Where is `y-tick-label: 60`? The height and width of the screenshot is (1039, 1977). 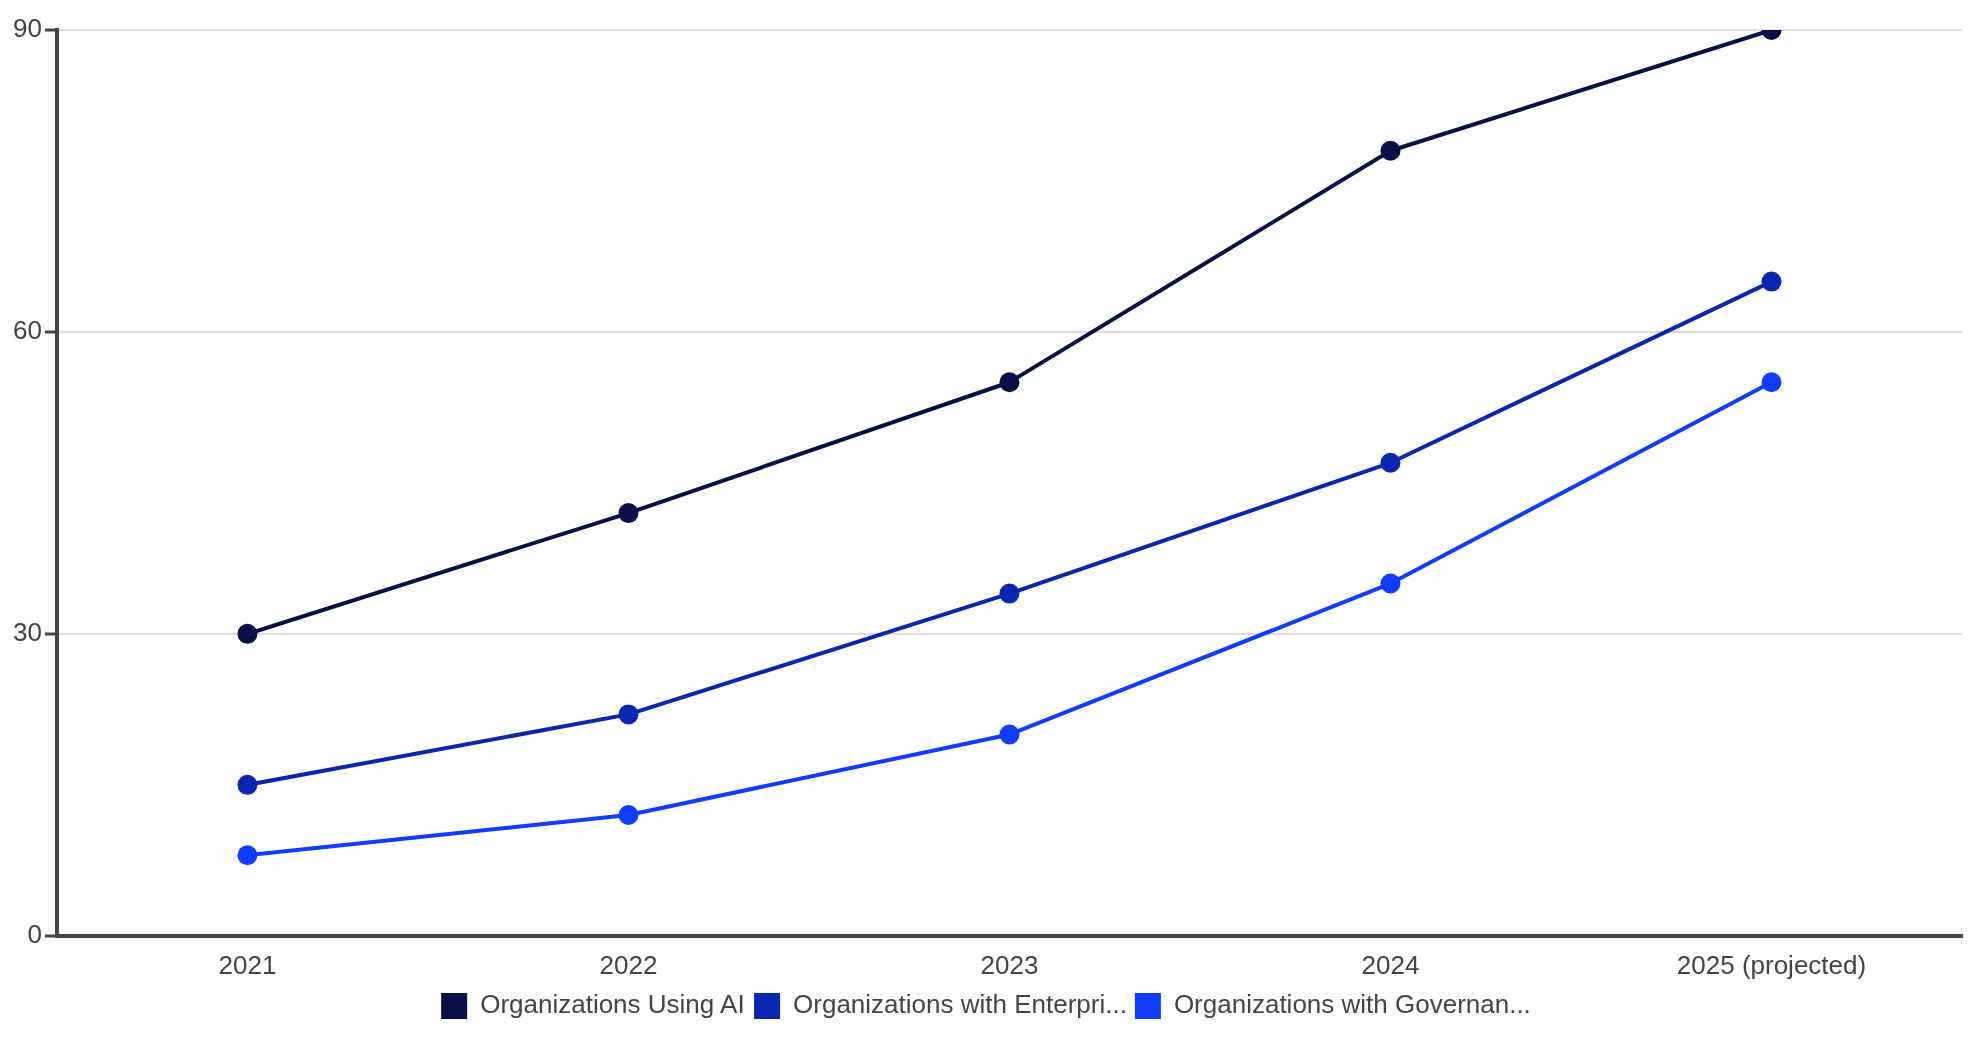
y-tick-label: 60 is located at coordinates (27, 330).